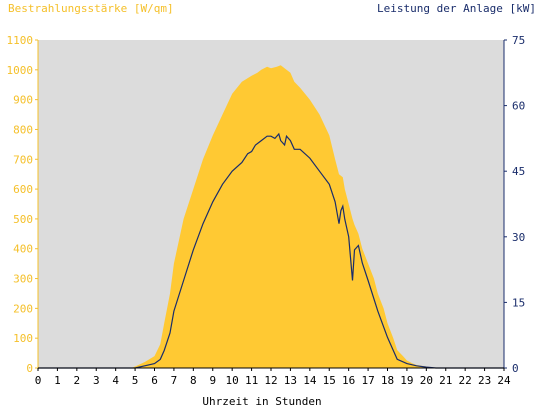  Describe the element at coordinates (135, 380) in the screenshot. I see `x-tick-label: 5` at that location.